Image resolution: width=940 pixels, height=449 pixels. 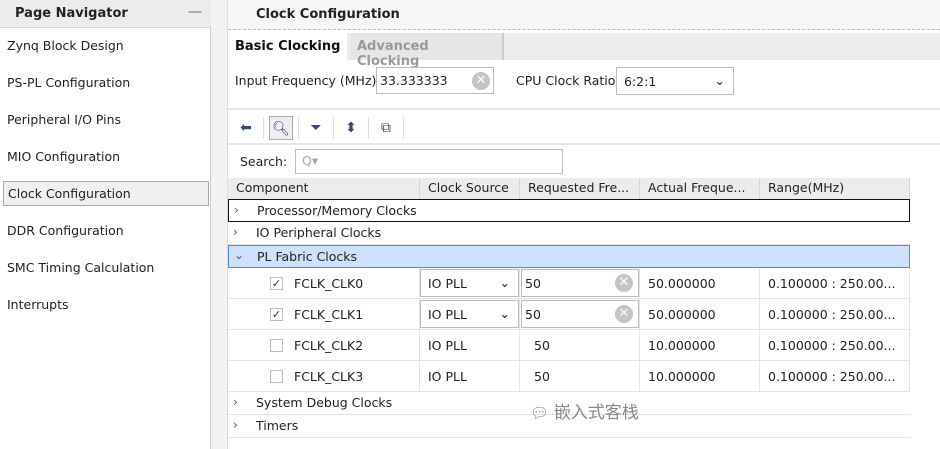 What do you see at coordinates (69, 82) in the screenshot?
I see `nav-item-ps-pl-configuration: PS-PL Configuration` at bounding box center [69, 82].